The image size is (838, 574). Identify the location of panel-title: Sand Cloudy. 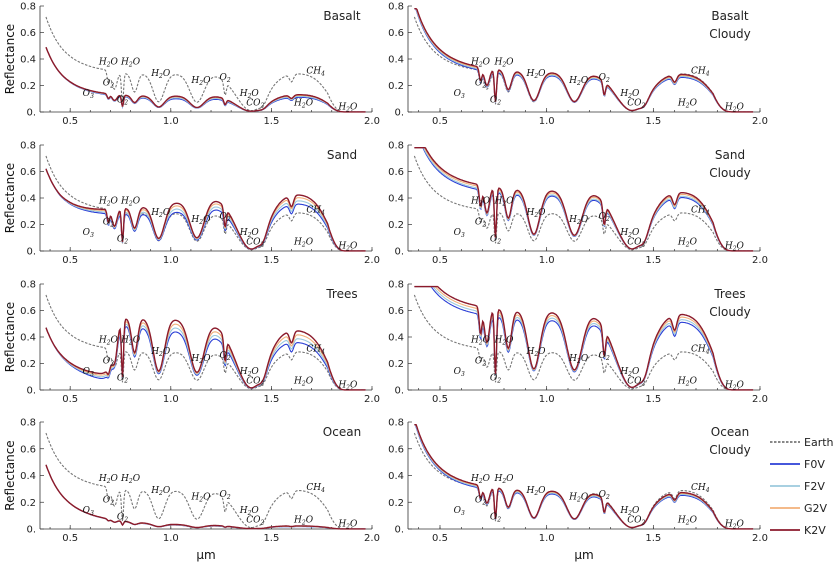
(729, 164).